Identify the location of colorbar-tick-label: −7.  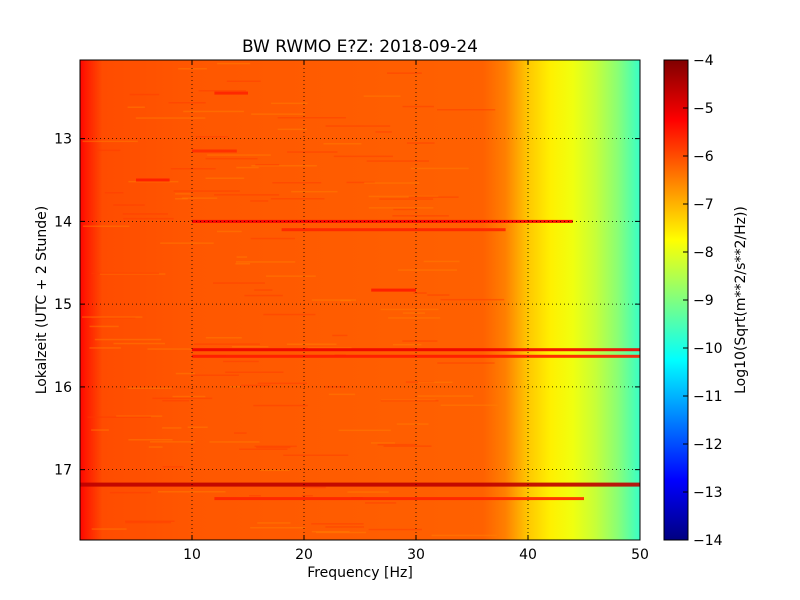
(703, 205).